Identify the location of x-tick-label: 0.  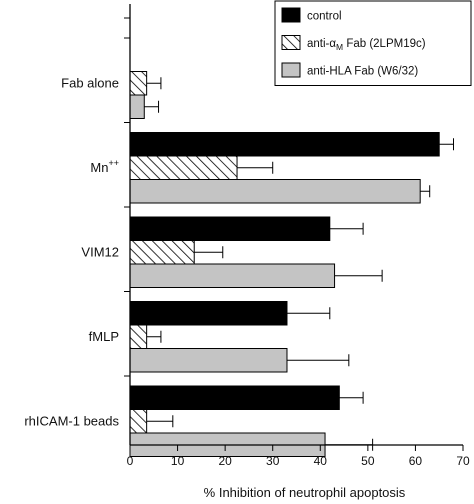
(130, 461).